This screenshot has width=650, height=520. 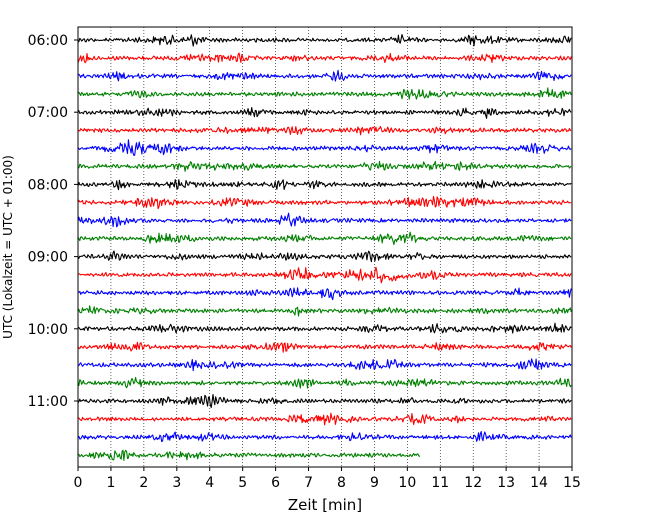 I want to click on y-tick-label-0700: 07:00, so click(x=48, y=113).